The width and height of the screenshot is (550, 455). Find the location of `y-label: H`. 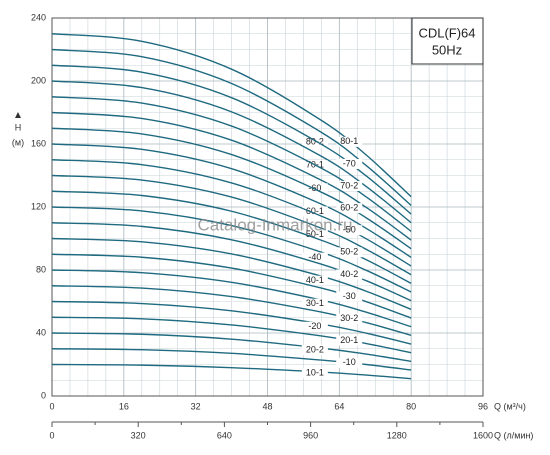

y-label: H is located at coordinates (18, 127).